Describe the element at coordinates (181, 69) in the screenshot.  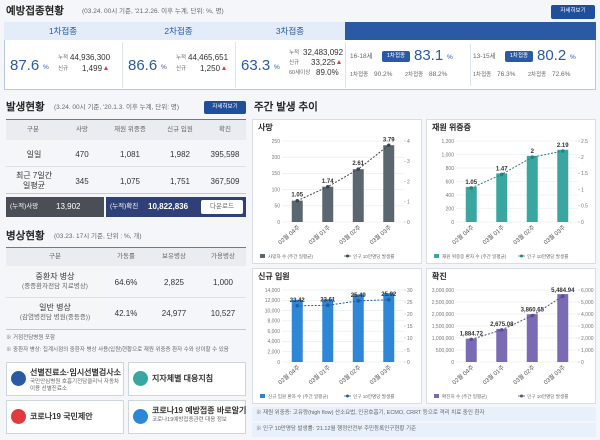
I see `new-label: 신규` at that location.